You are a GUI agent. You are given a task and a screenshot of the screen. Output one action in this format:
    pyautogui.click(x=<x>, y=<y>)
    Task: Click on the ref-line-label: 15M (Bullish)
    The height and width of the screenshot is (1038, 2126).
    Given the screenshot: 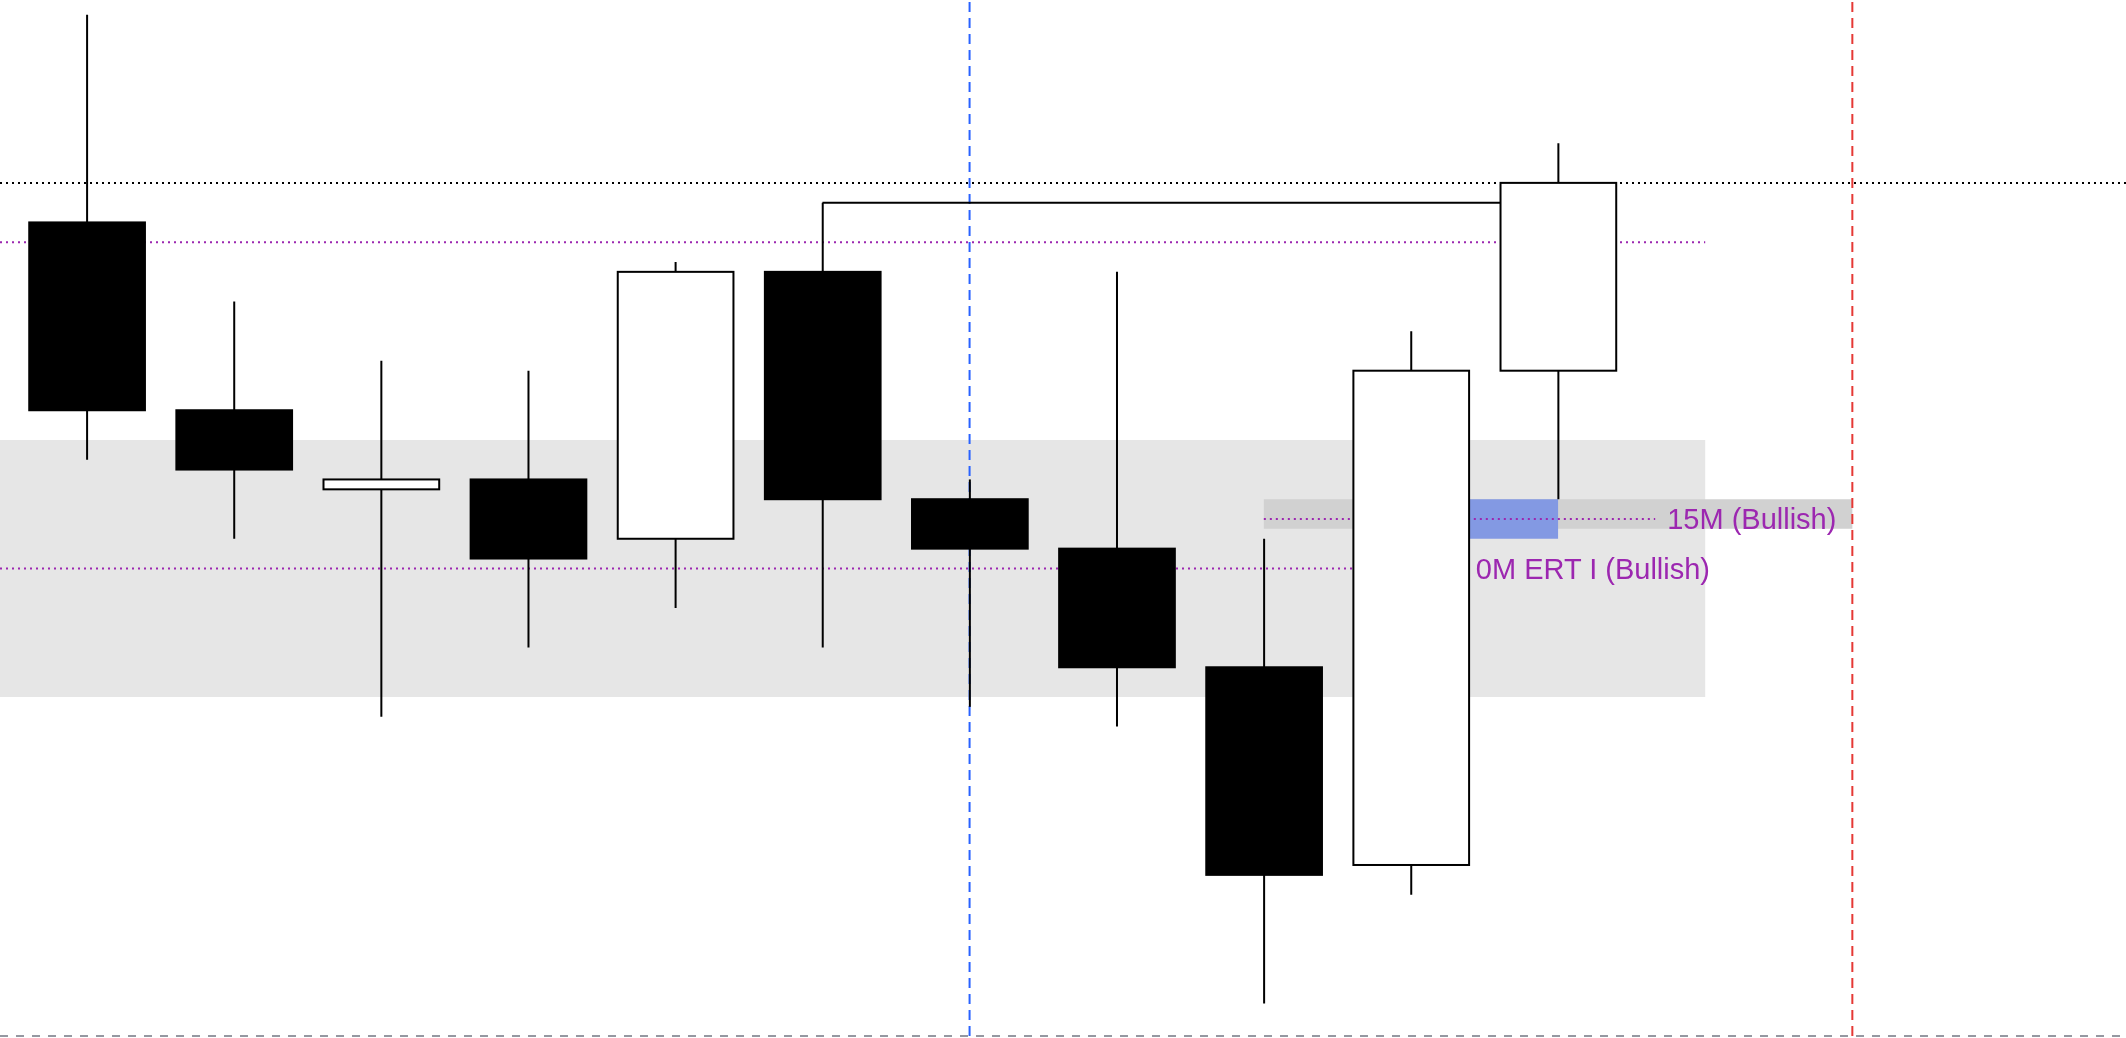 What is the action you would take?
    pyautogui.click(x=1752, y=519)
    